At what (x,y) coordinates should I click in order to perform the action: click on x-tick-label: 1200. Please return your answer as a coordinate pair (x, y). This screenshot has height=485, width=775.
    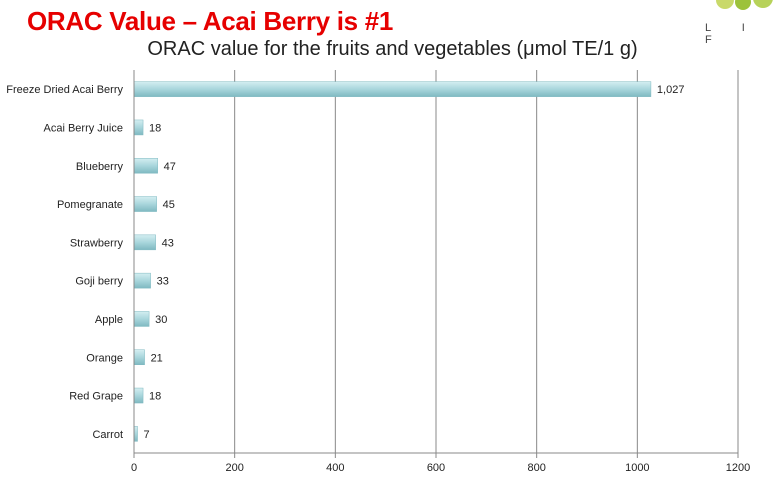
    Looking at the image, I should click on (738, 468).